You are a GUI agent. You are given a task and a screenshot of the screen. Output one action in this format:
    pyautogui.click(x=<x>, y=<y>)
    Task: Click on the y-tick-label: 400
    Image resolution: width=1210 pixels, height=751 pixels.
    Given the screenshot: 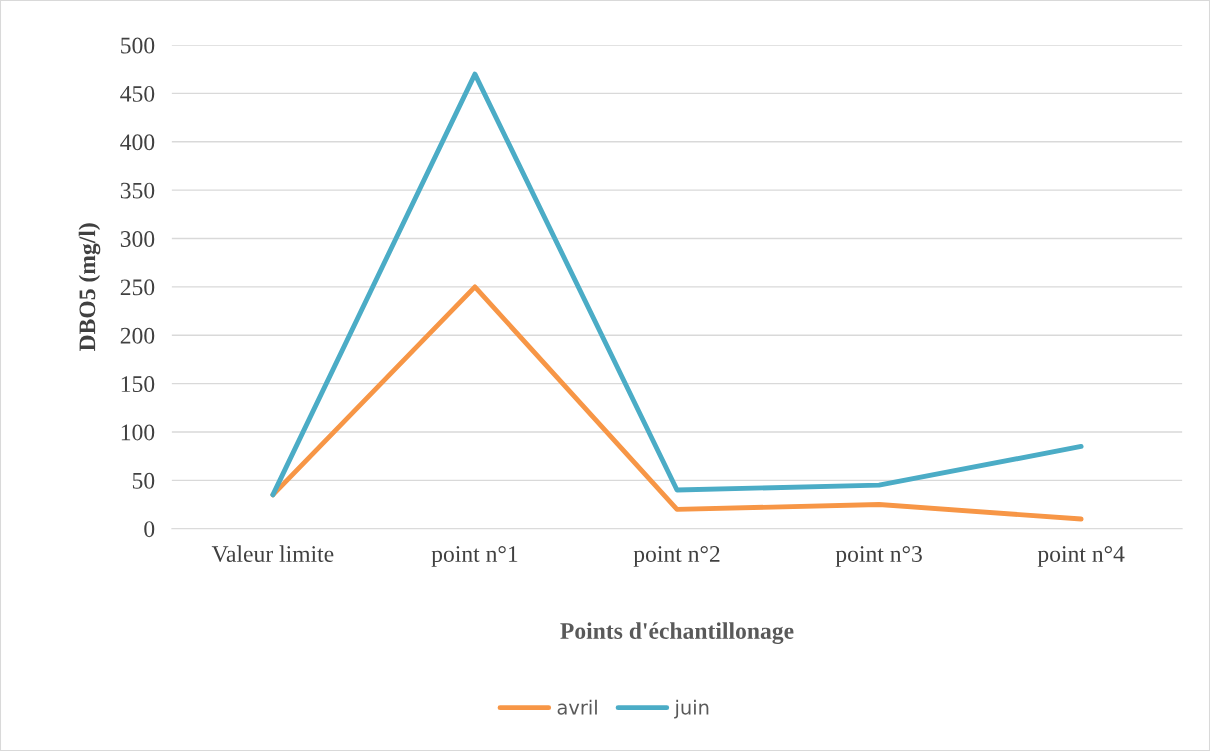 What is the action you would take?
    pyautogui.click(x=137, y=142)
    